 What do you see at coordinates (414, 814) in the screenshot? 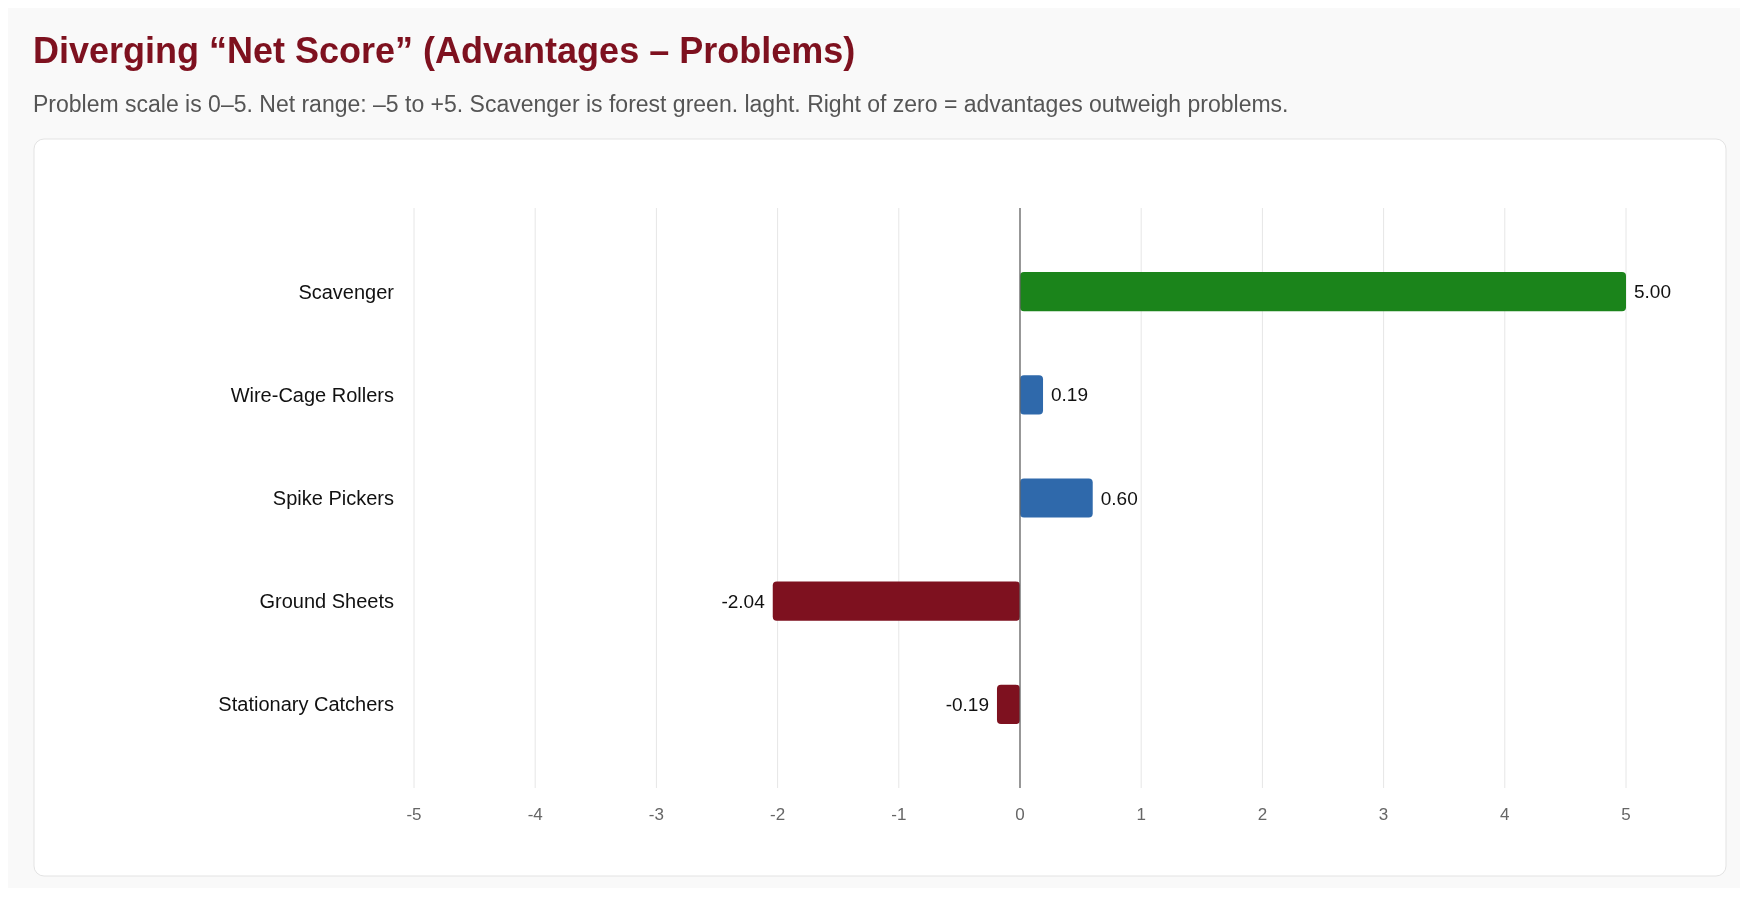
I see `x-tick-label: -5` at bounding box center [414, 814].